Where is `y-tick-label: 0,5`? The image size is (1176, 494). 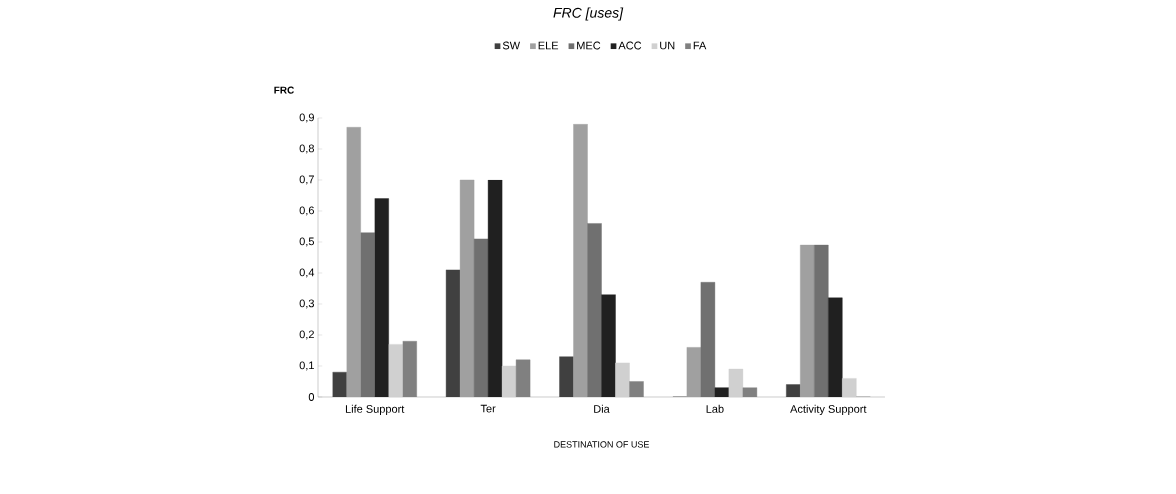 y-tick-label: 0,5 is located at coordinates (306, 242).